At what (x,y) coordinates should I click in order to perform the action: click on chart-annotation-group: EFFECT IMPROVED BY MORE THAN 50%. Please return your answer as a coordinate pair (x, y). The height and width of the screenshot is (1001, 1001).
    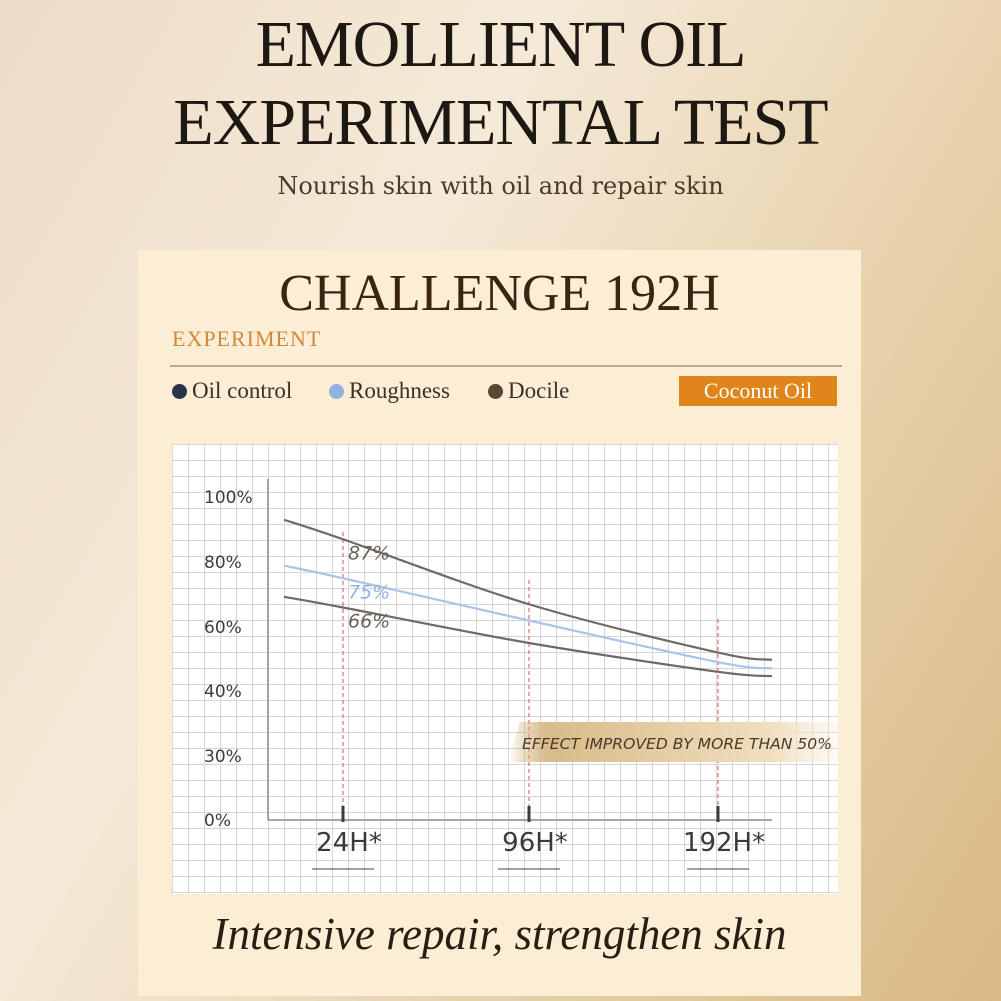
    Looking at the image, I should click on (673, 742).